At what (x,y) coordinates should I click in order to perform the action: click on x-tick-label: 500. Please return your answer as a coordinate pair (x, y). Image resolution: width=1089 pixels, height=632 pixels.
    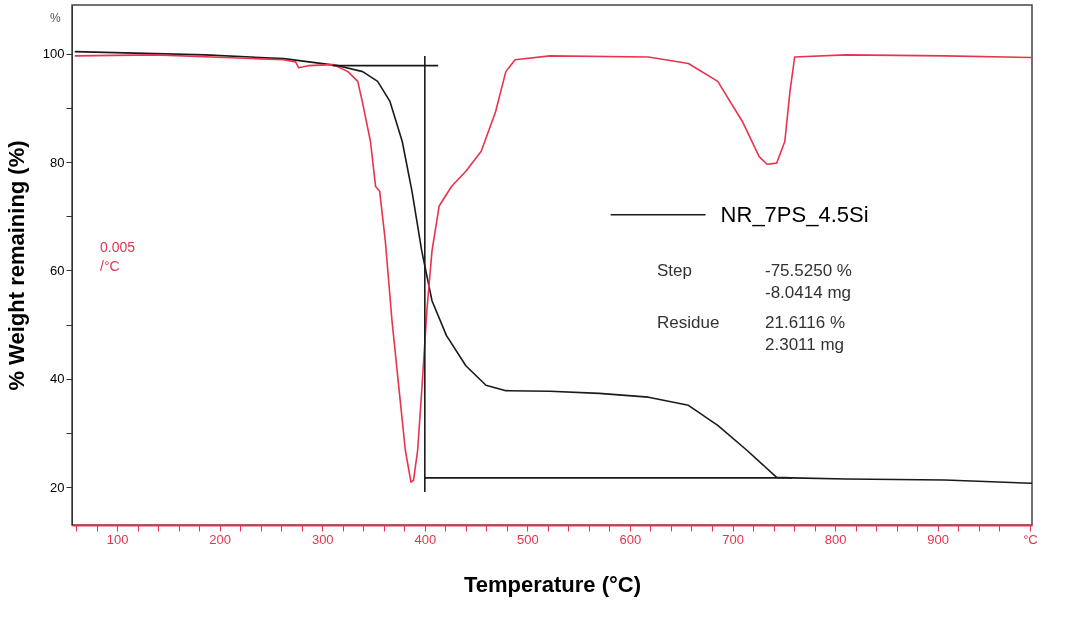
    Looking at the image, I should click on (528, 539).